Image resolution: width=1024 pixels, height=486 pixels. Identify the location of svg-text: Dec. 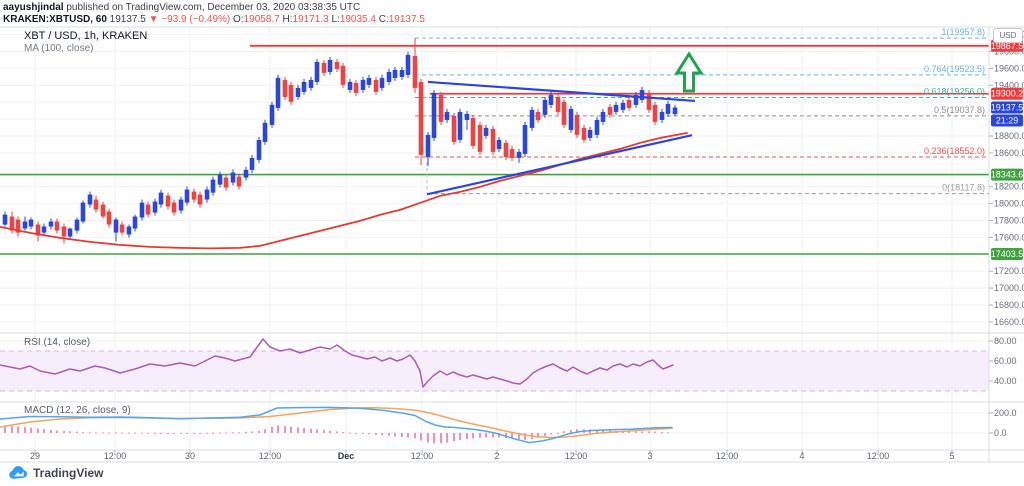
(346, 456).